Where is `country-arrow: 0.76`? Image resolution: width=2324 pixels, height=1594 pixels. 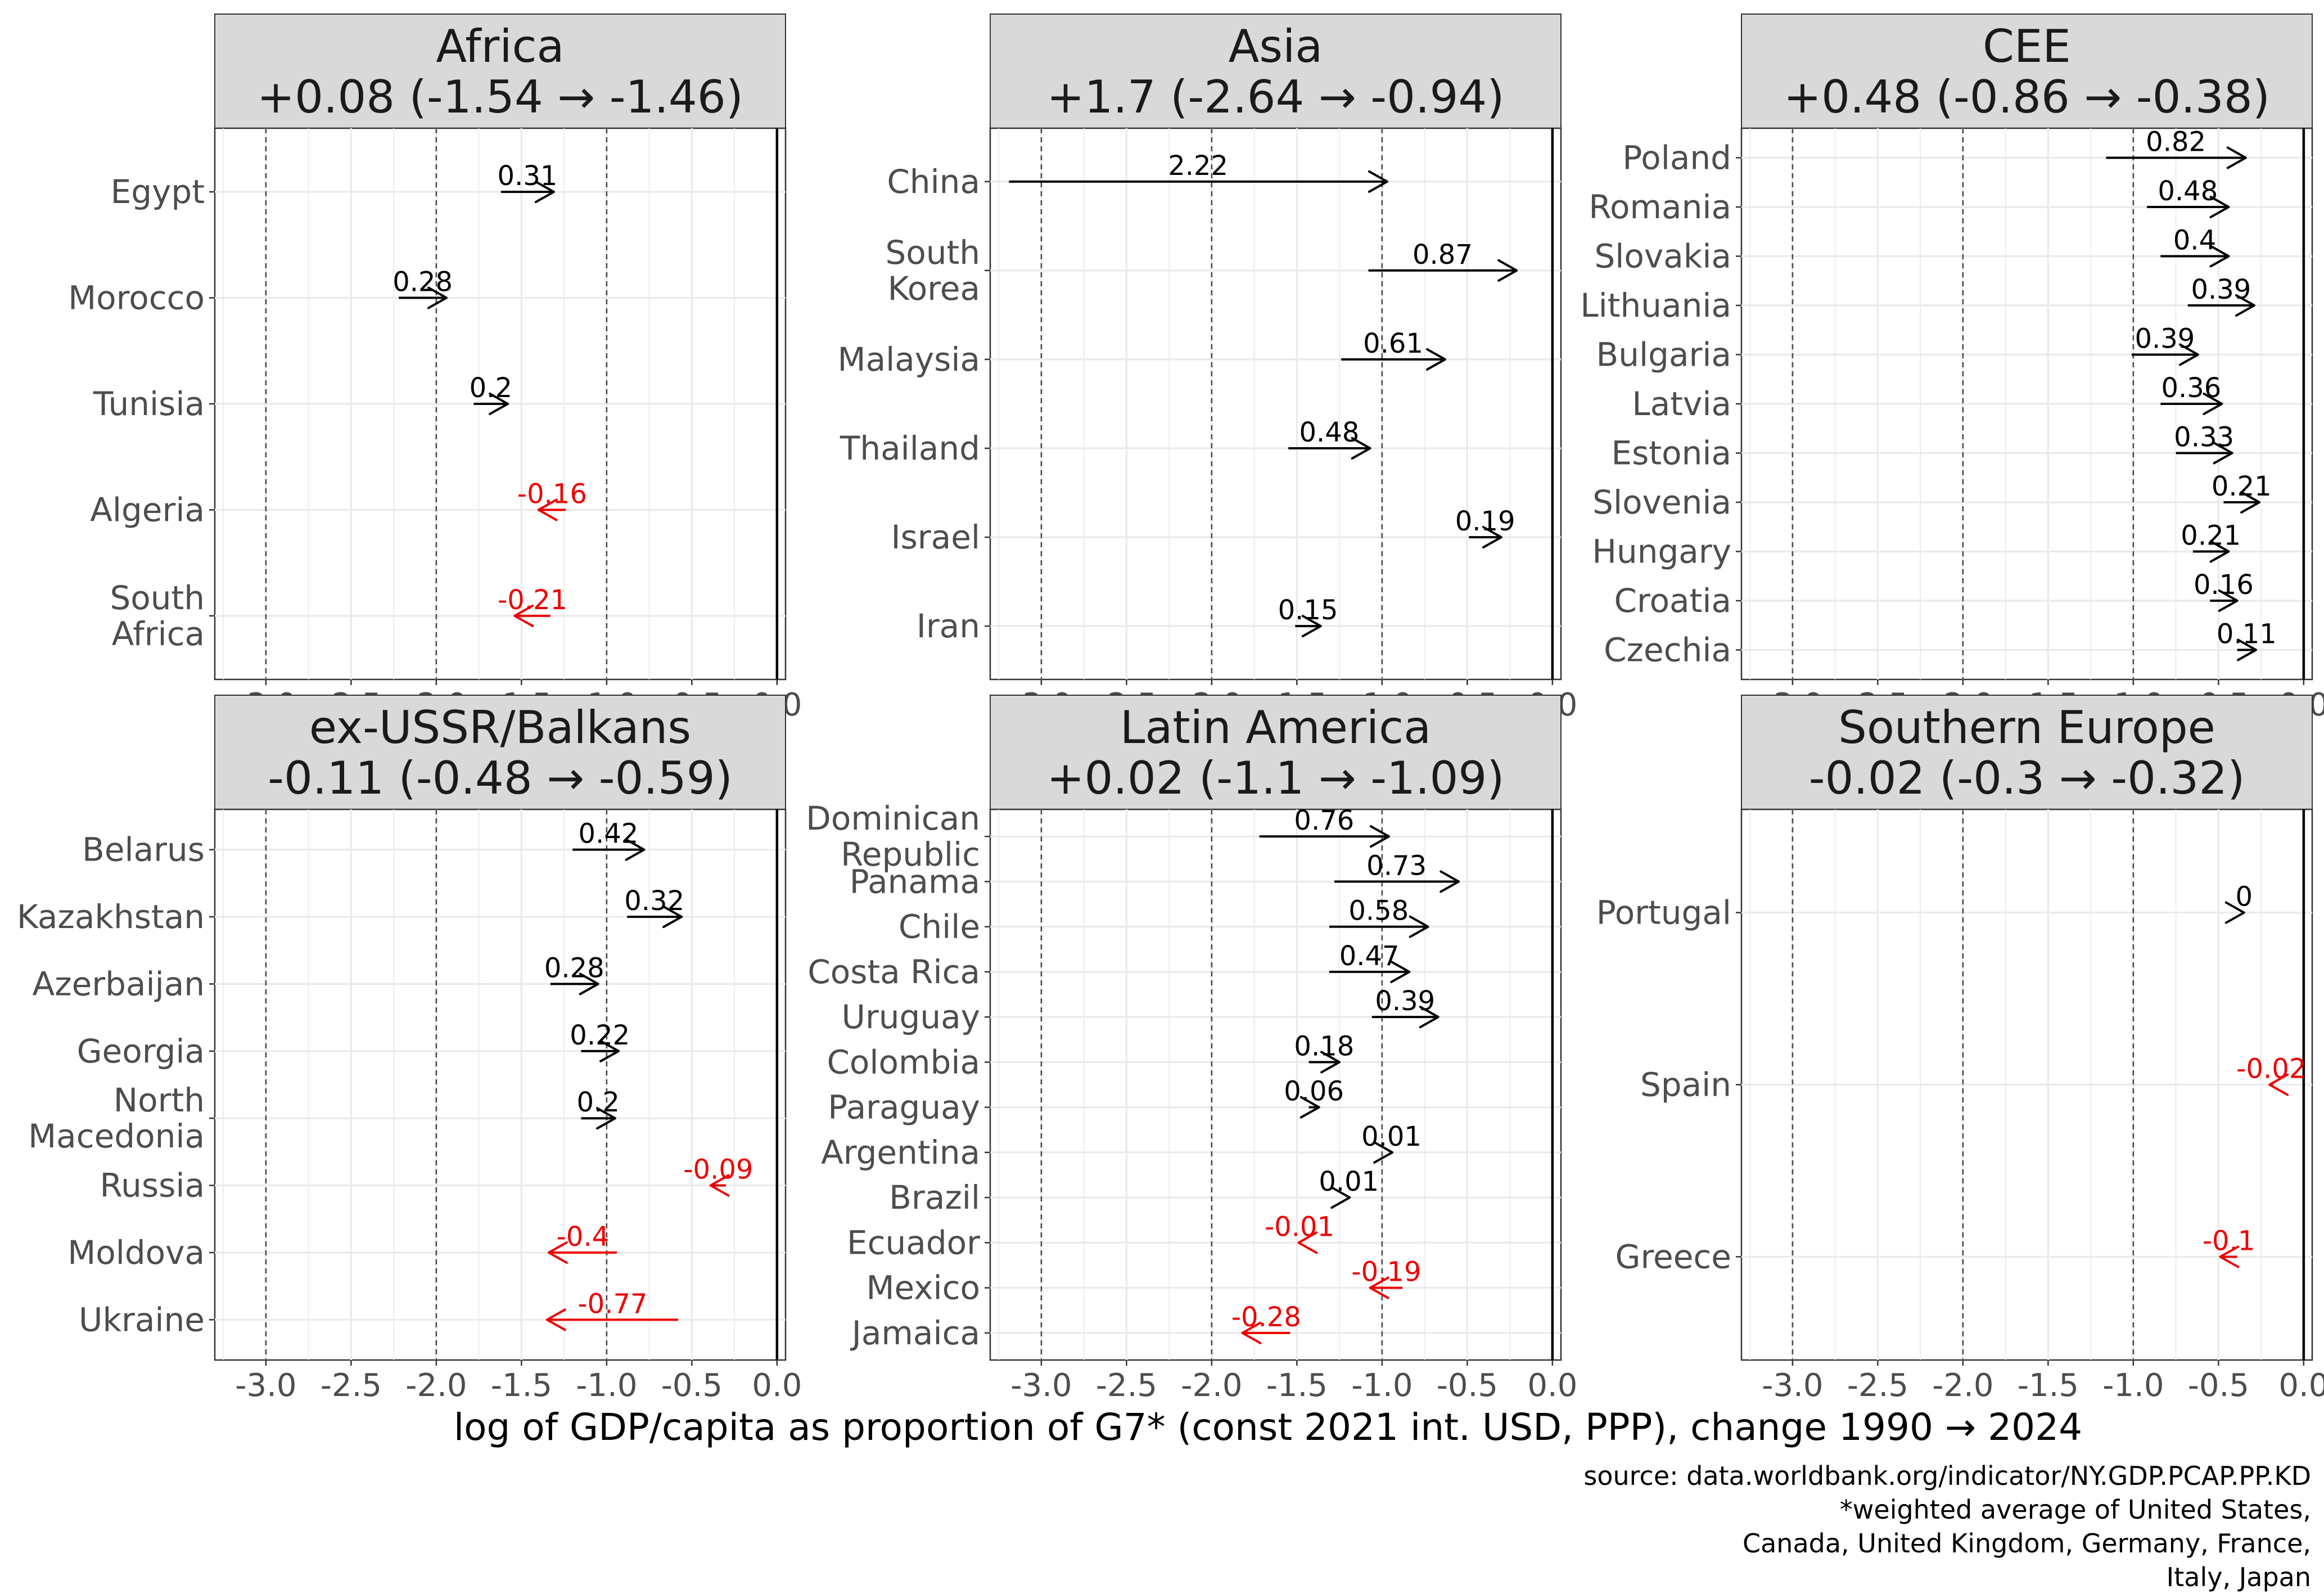 country-arrow: 0.76 is located at coordinates (1324, 826).